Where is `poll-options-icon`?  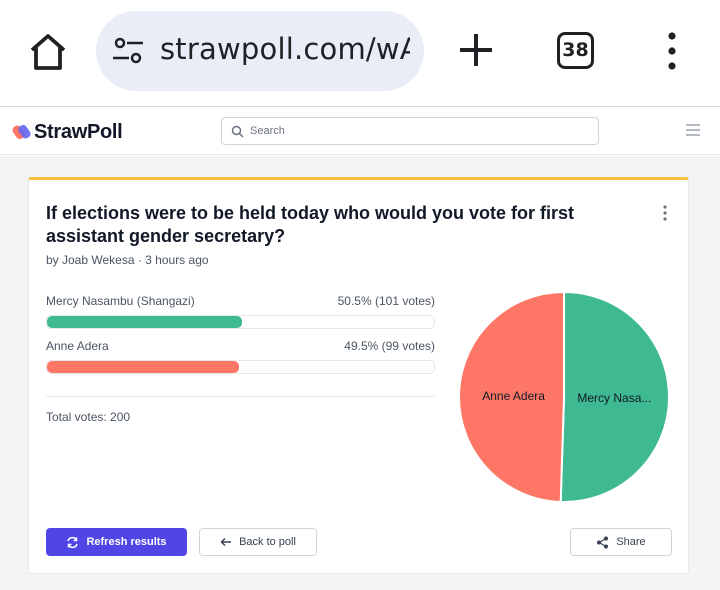
poll-options-icon is located at coordinates (665, 213).